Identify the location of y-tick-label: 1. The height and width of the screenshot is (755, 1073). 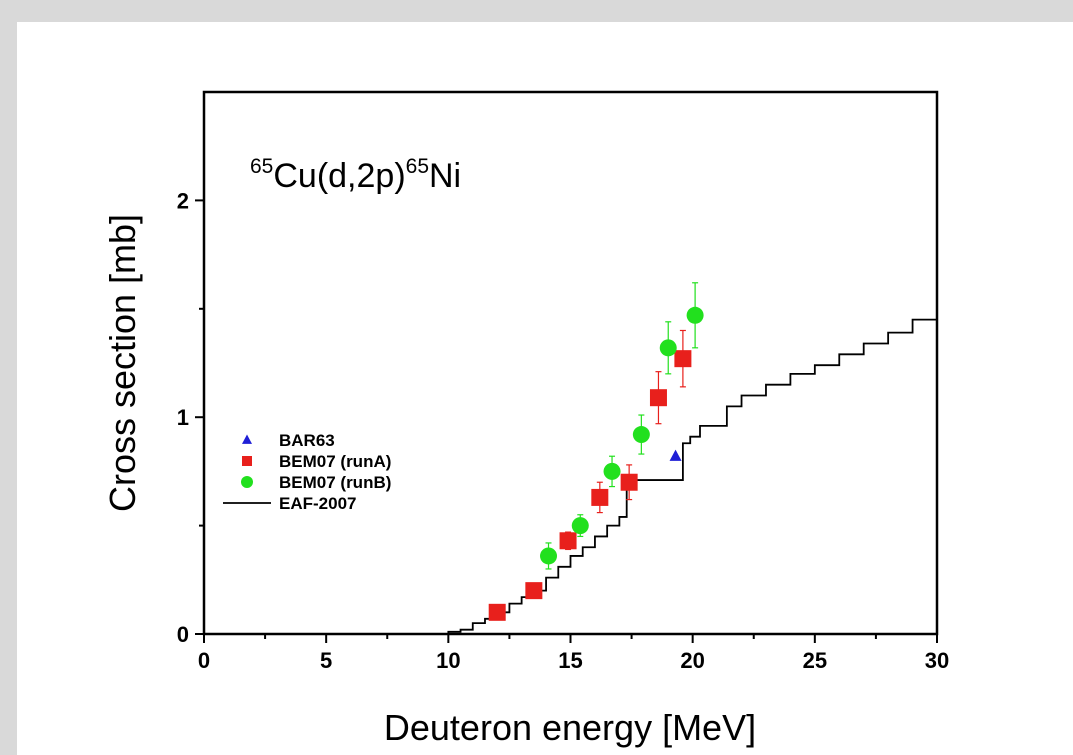
(183, 417).